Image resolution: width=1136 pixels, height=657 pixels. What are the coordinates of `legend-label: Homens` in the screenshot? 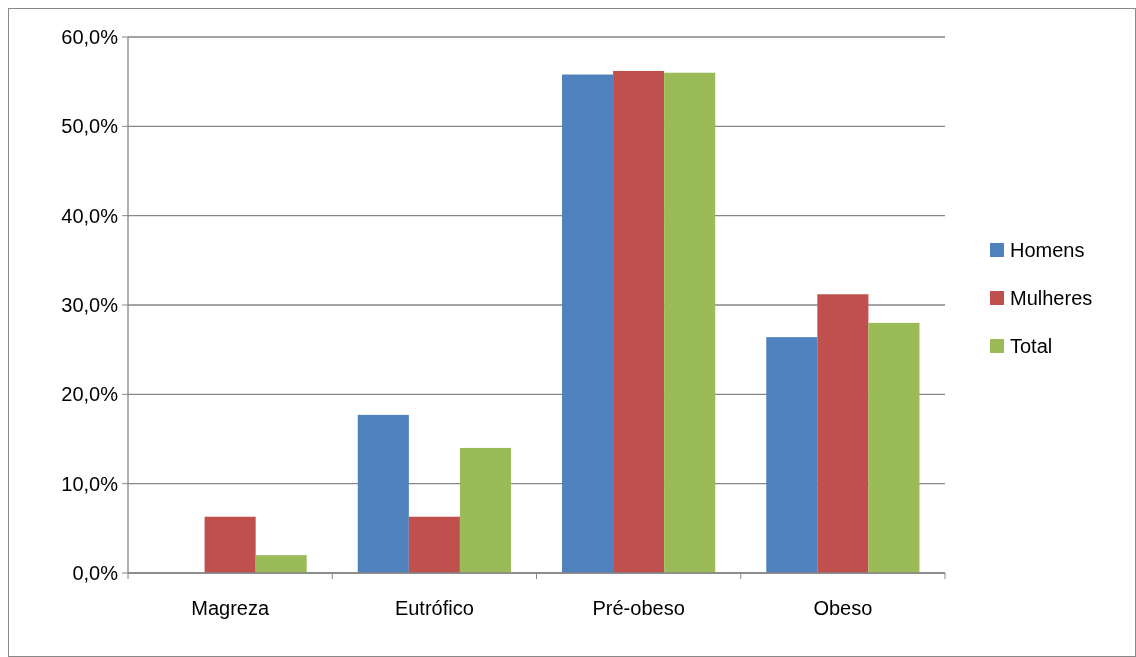 It's located at (1047, 250).